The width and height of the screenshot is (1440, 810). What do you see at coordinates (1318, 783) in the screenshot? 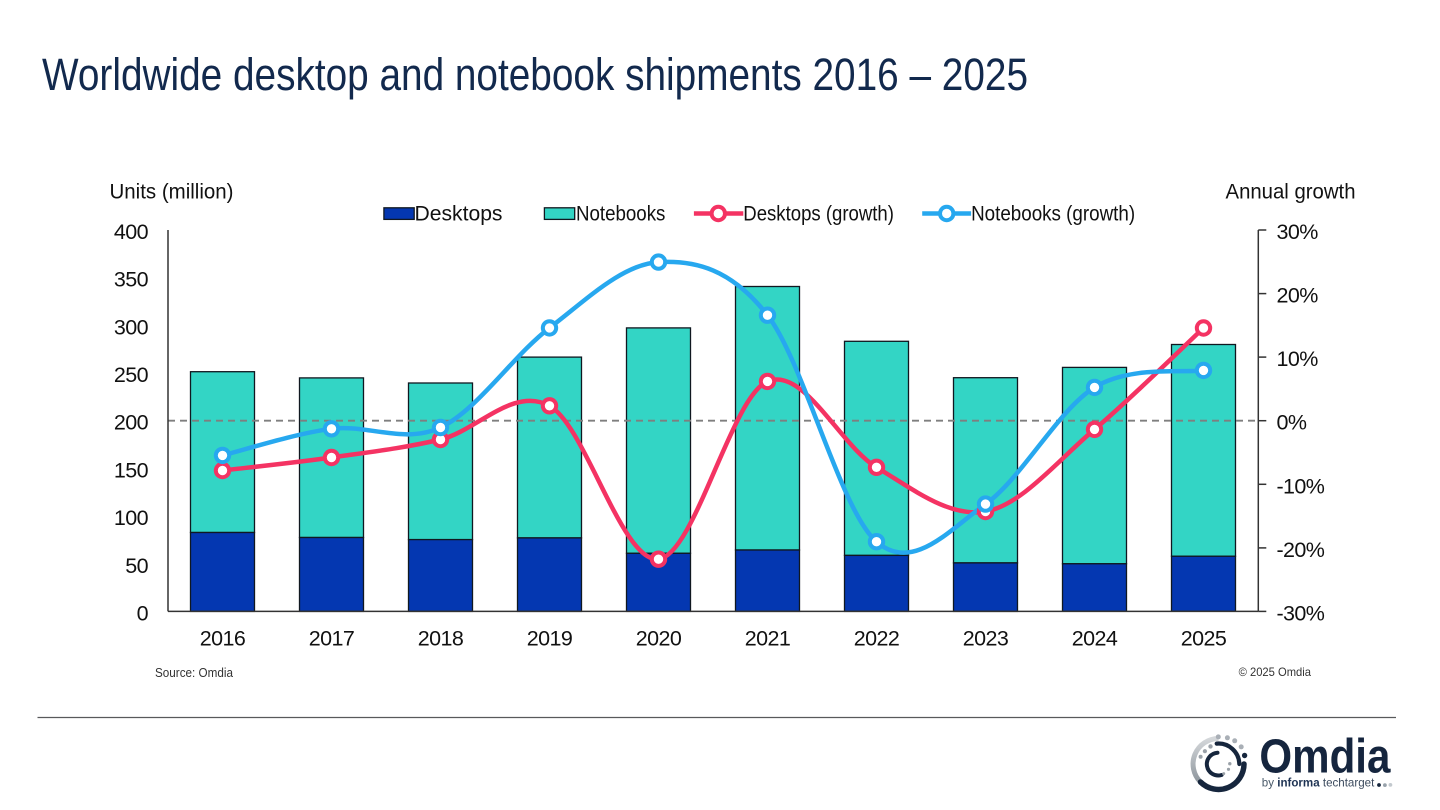
I see `svg-text: by informa techtarget` at bounding box center [1318, 783].